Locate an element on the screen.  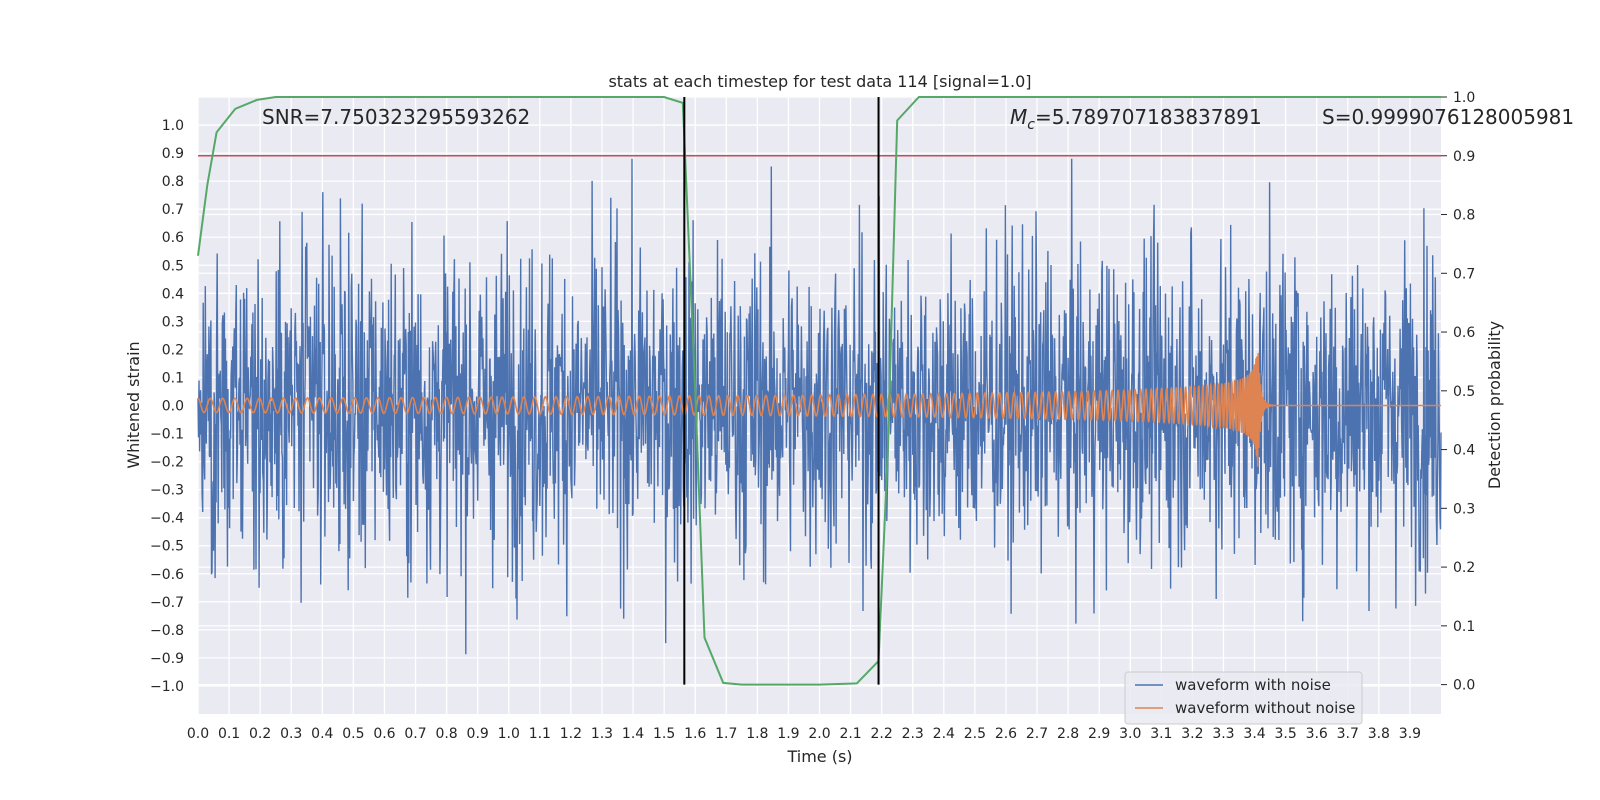
y-tick-label-left: −0.8 is located at coordinates (167, 631).